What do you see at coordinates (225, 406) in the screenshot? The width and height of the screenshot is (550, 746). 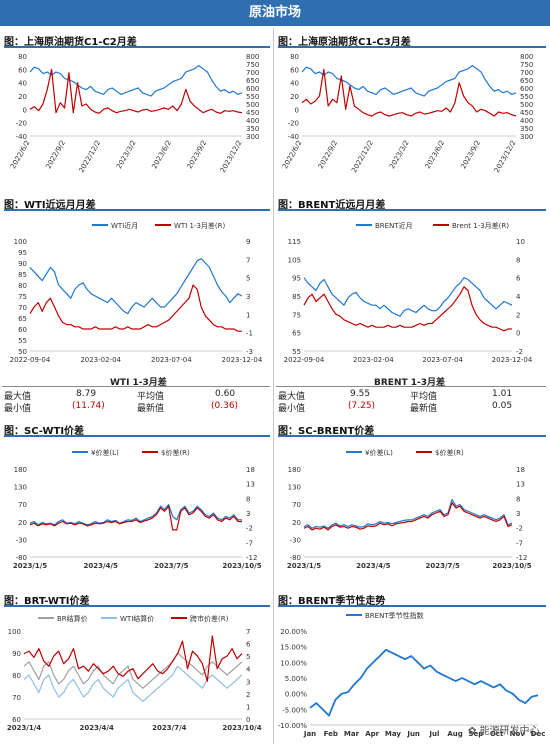 I see `stats-wti-latest-value: (0.36)` at bounding box center [225, 406].